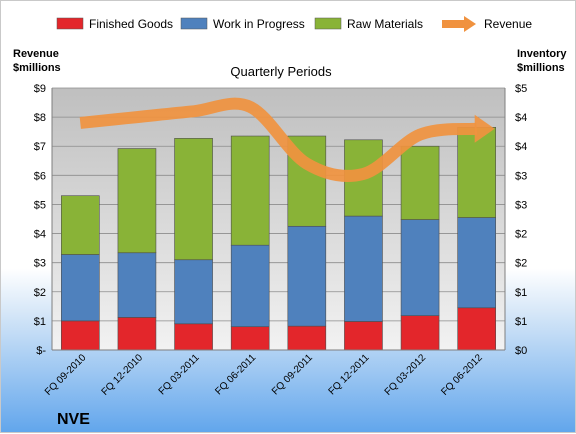  I want to click on x-tick-label: FQ 12-2011, so click(349, 374).